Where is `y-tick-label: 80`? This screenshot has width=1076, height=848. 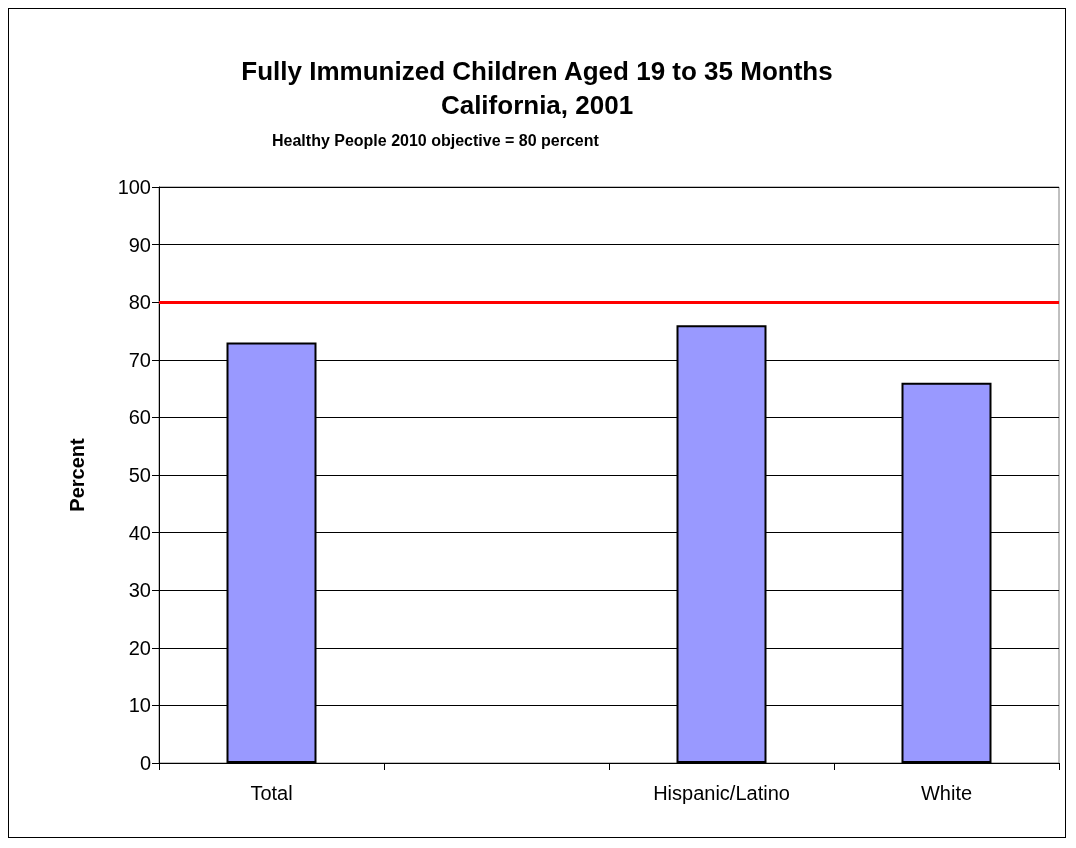 y-tick-label: 80 is located at coordinates (139, 302).